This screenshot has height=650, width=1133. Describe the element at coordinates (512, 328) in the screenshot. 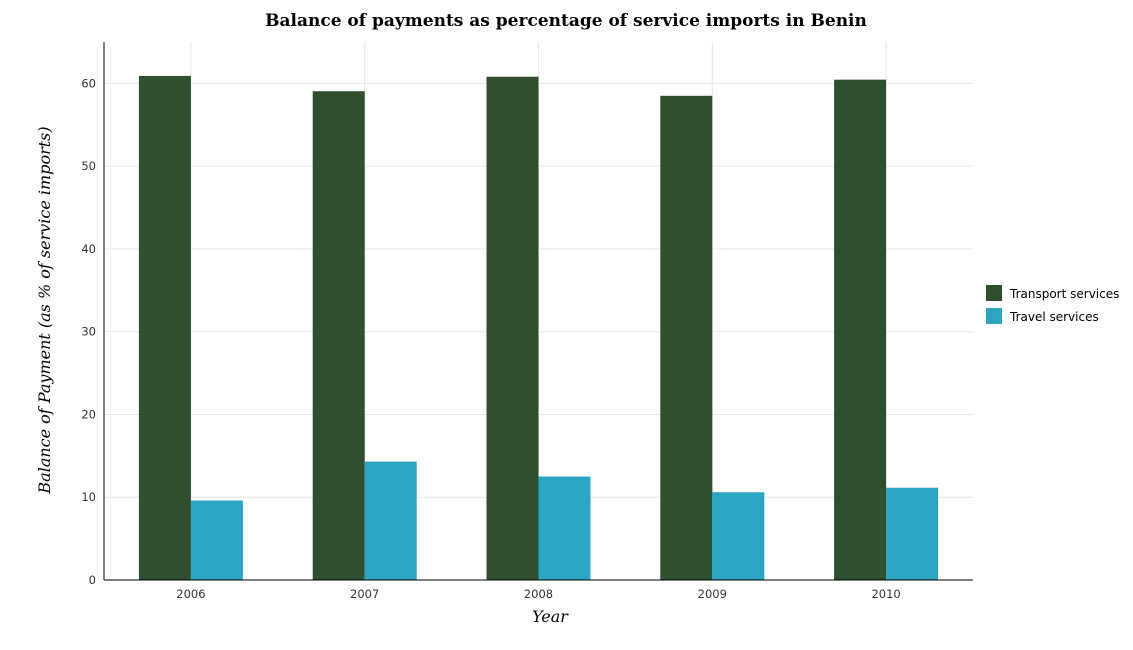

I see `bar-transport-services-2008` at that location.